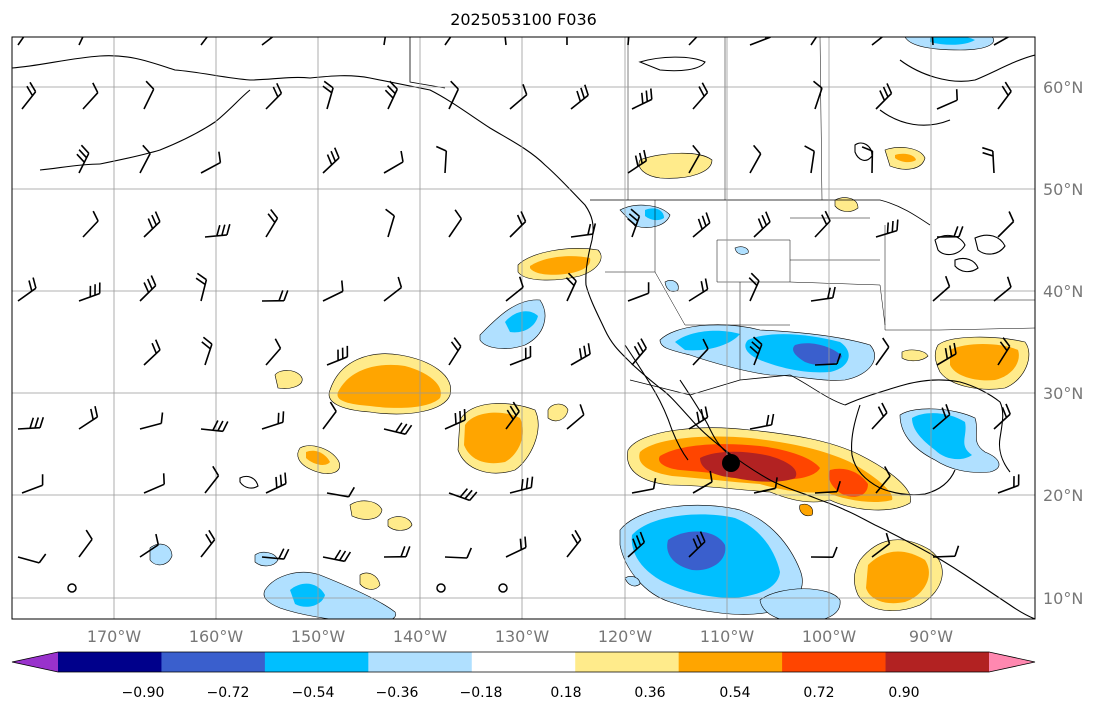 This screenshot has height=712, width=1105. What do you see at coordinates (1063, 343) in the screenshot?
I see `latitude-labels: 60°N 50°N 40°N 30°N 20°N 10°N` at bounding box center [1063, 343].